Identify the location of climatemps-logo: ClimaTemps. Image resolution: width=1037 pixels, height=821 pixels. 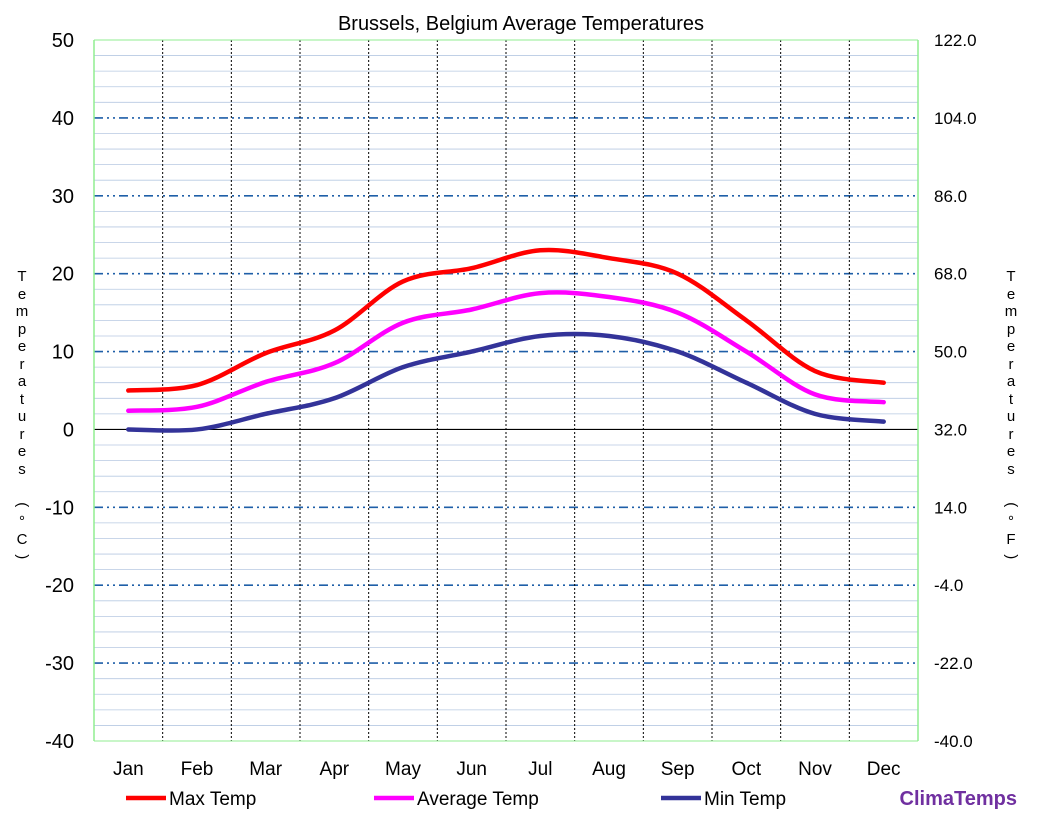
(958, 799).